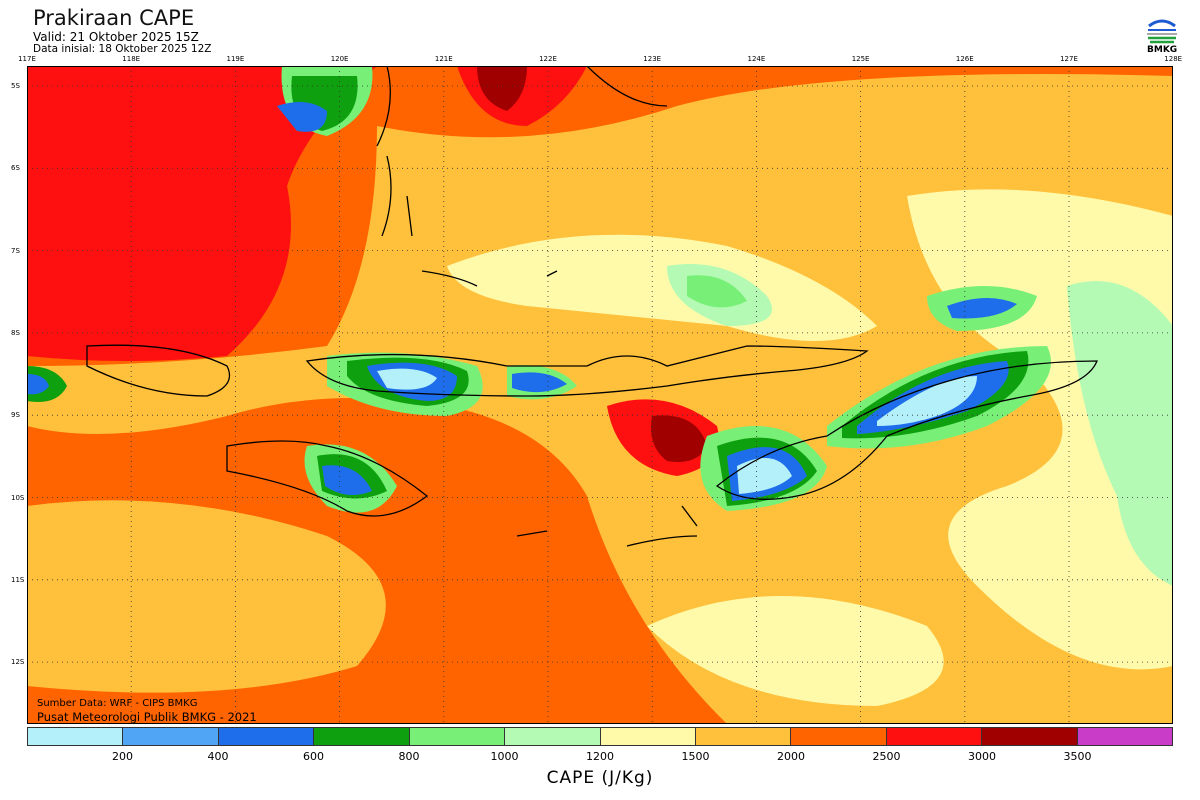 The height and width of the screenshot is (800, 1200). Describe the element at coordinates (18, 662) in the screenshot. I see `lat-label: 12S` at that location.